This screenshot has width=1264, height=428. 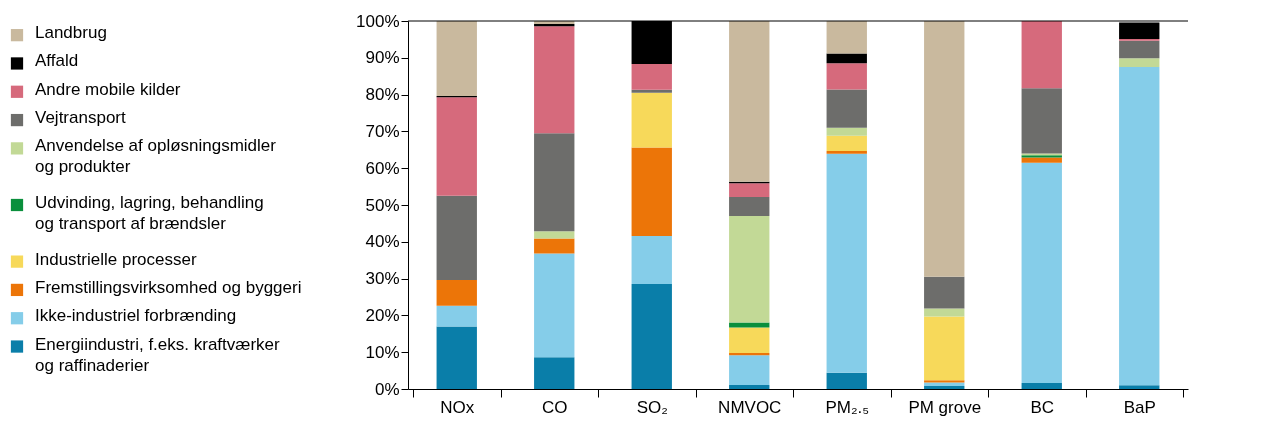 I want to click on legend-label: Affald, so click(x=57, y=61).